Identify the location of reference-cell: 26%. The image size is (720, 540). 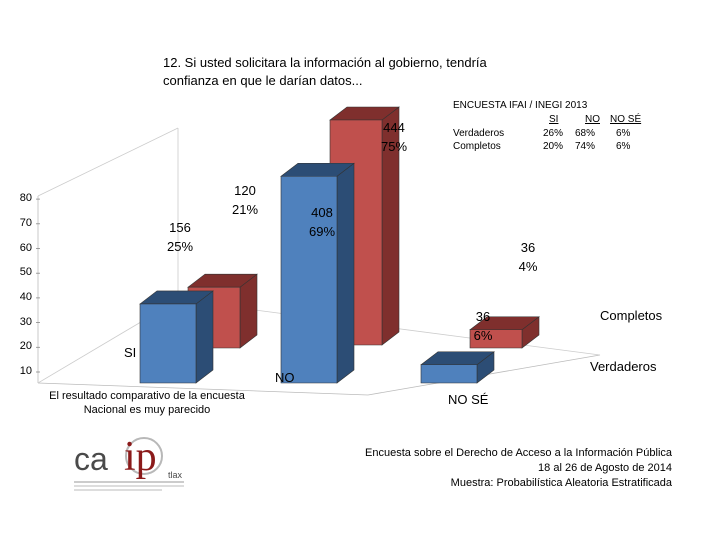
(553, 133).